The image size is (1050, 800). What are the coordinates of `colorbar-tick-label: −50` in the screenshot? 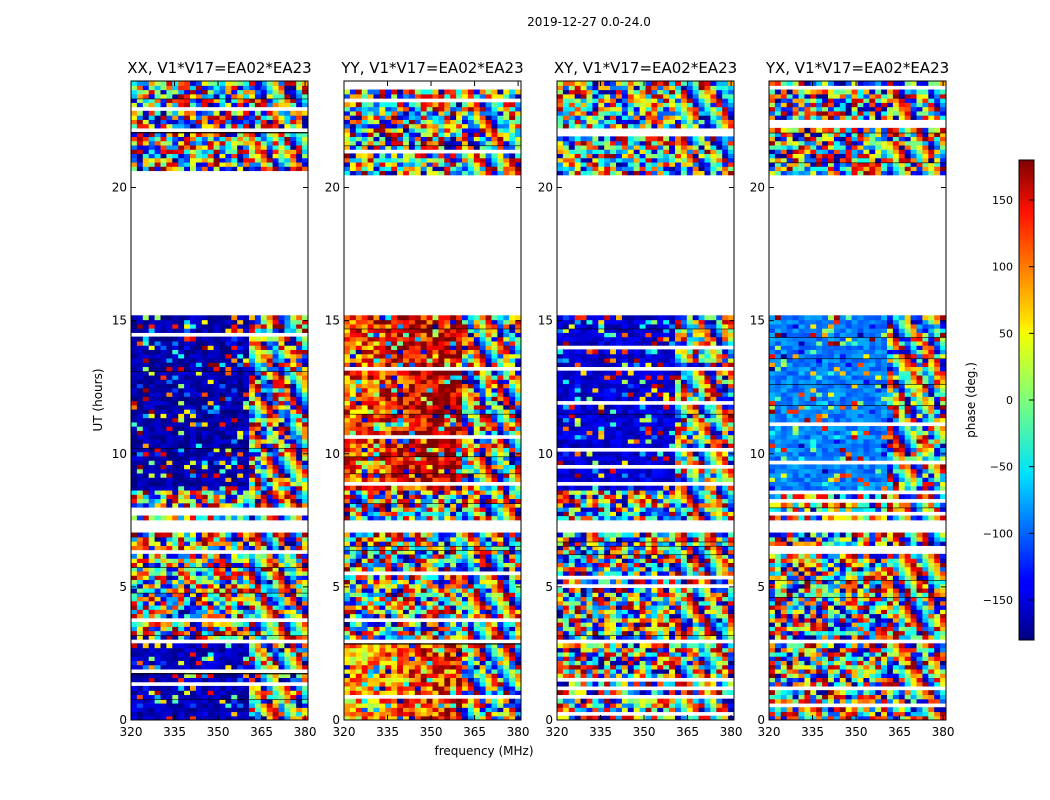 It's located at (1001, 467).